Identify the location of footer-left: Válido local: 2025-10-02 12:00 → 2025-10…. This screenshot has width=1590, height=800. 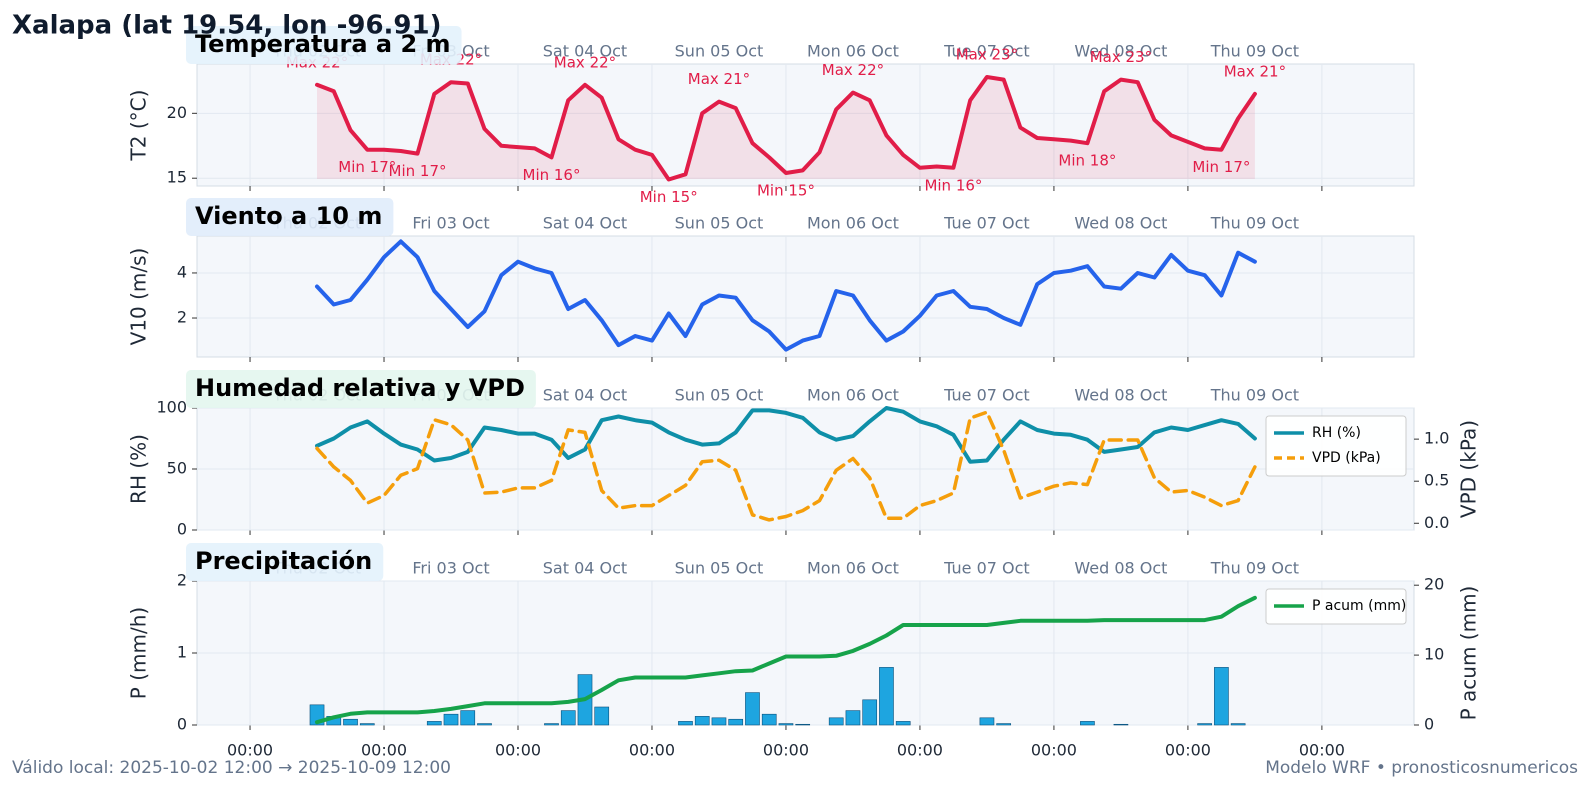
(231, 768).